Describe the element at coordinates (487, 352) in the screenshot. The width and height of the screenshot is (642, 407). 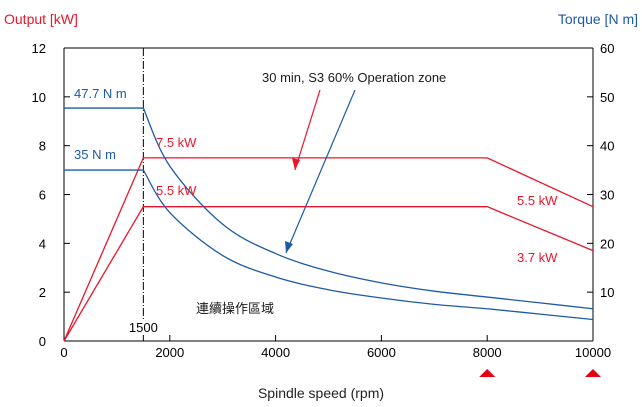
I see `x-tick-label: 8000` at that location.